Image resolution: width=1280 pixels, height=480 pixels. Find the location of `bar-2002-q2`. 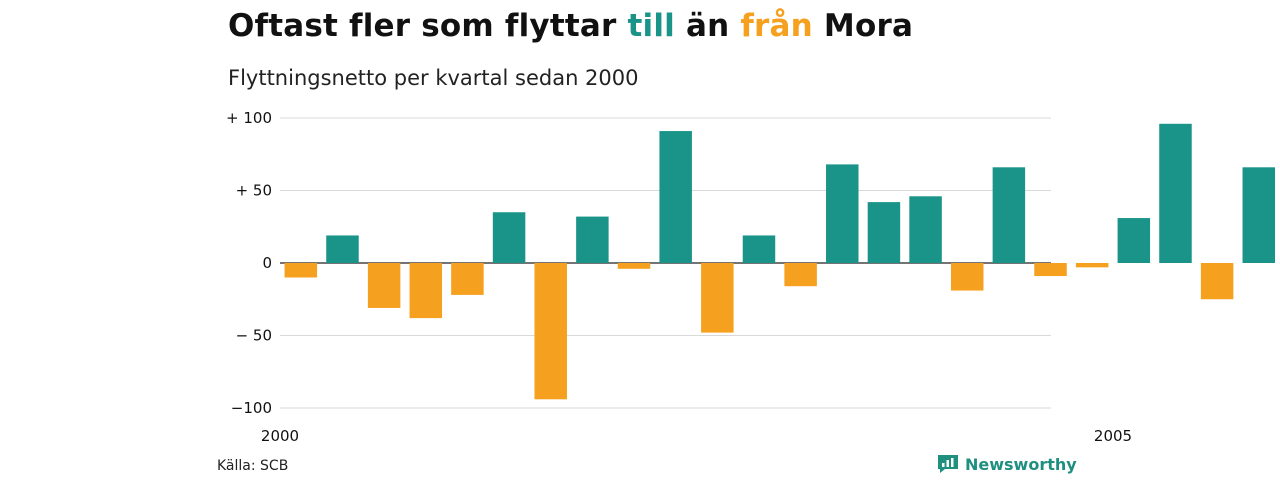

bar-2002-q2 is located at coordinates (675, 197).